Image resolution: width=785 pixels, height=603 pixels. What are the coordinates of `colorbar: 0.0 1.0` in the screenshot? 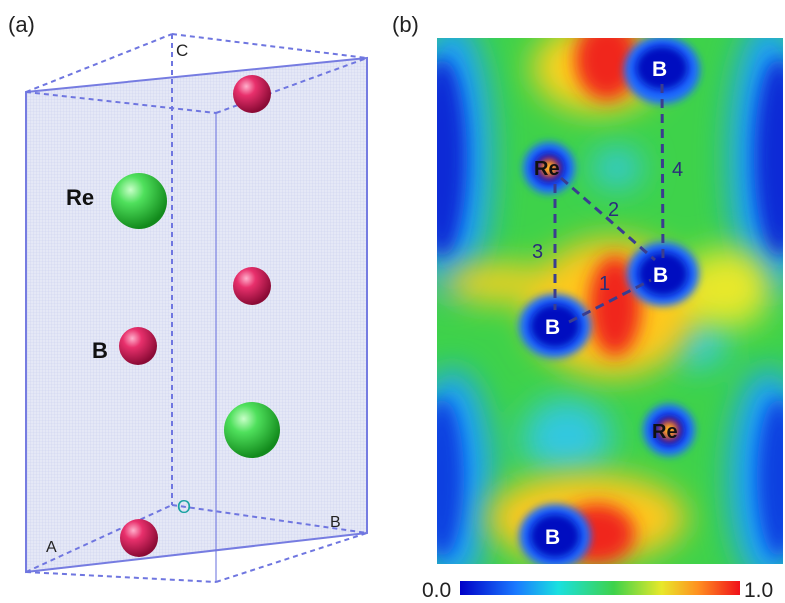 It's located at (597, 590).